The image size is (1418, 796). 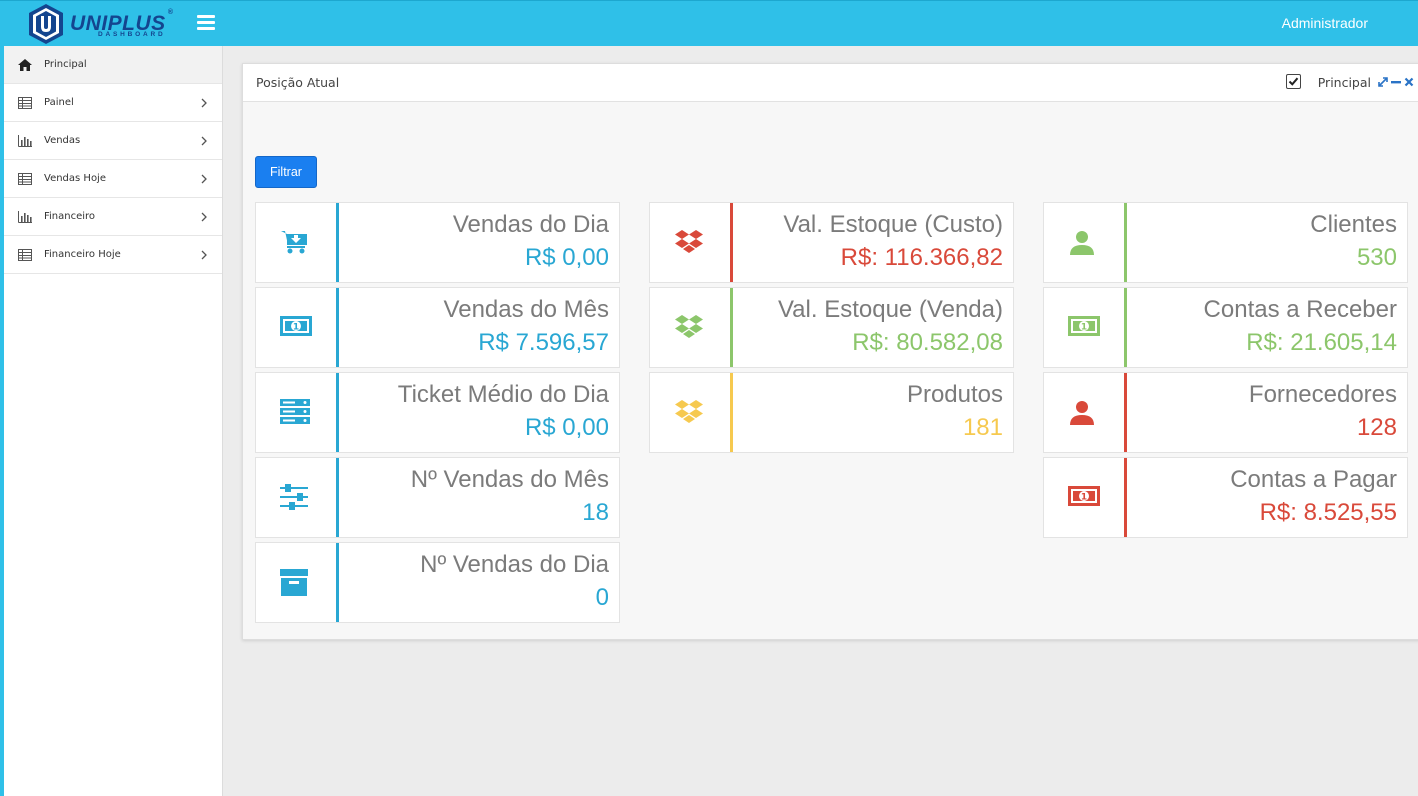 I want to click on card-vendas-do-mes: 1 Vendas do Mês R$ 7.596,57, so click(x=437, y=327).